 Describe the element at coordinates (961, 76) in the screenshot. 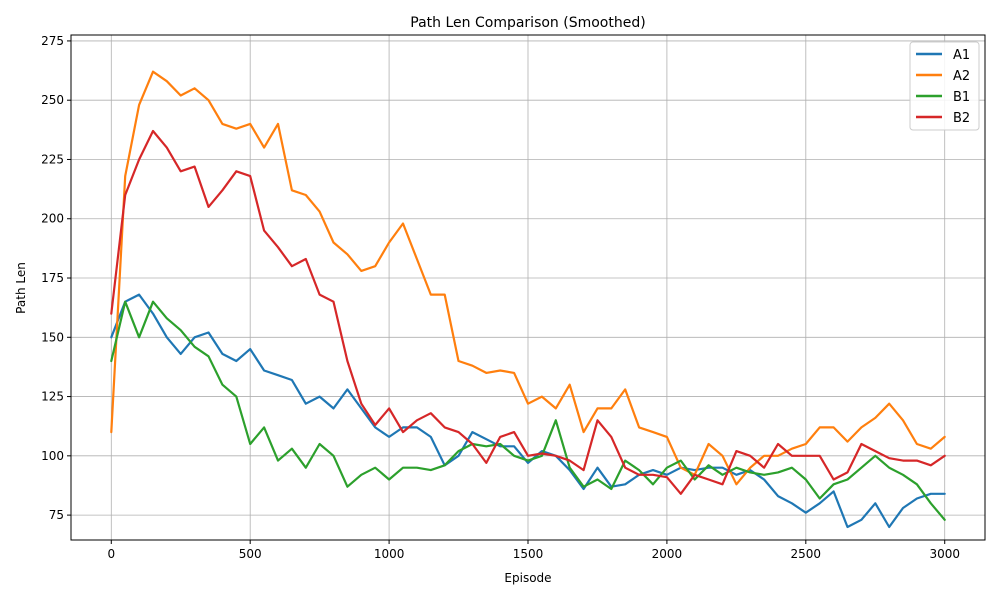

I see `legend-label-a2: A2` at that location.